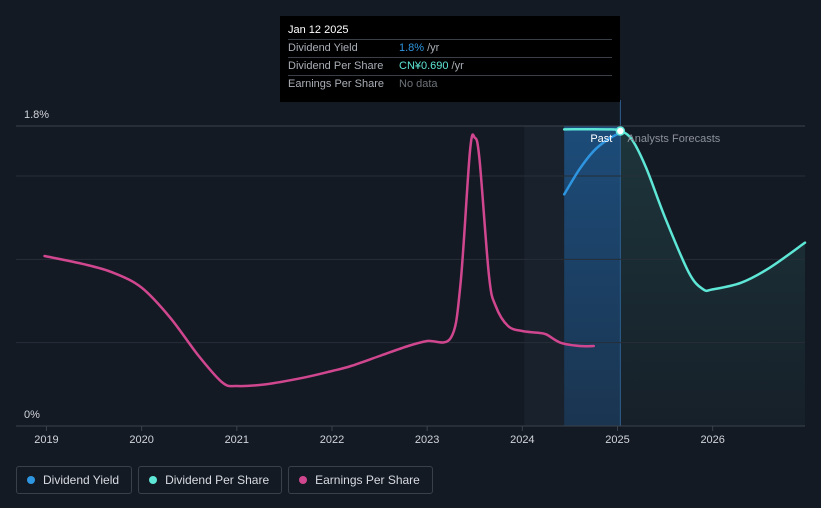 This screenshot has width=821, height=508. What do you see at coordinates (336, 84) in the screenshot?
I see `tooltip-label: Earnings Per Share` at bounding box center [336, 84].